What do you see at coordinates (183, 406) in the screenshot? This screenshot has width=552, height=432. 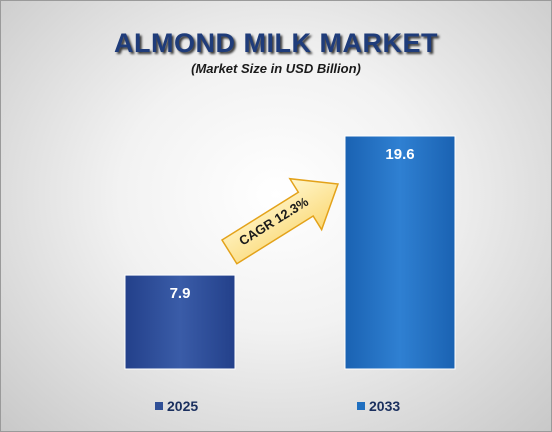 I see `legend-label-2025: 2025` at bounding box center [183, 406].